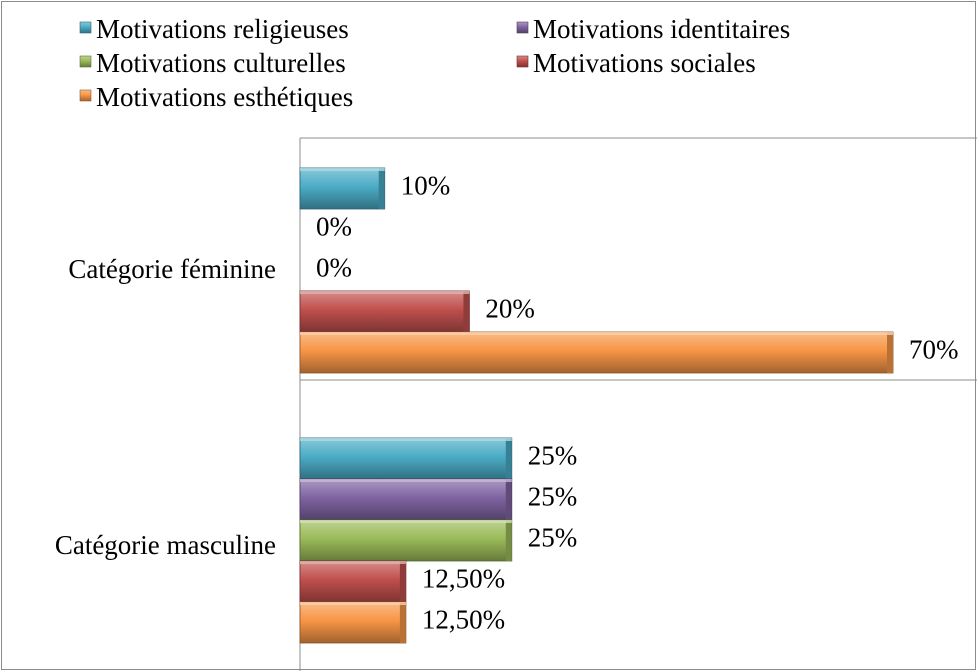 The image size is (979, 672). What do you see at coordinates (406, 499) in the screenshot?
I see `bar-categorie-masculine-motivations-identitaires` at bounding box center [406, 499].